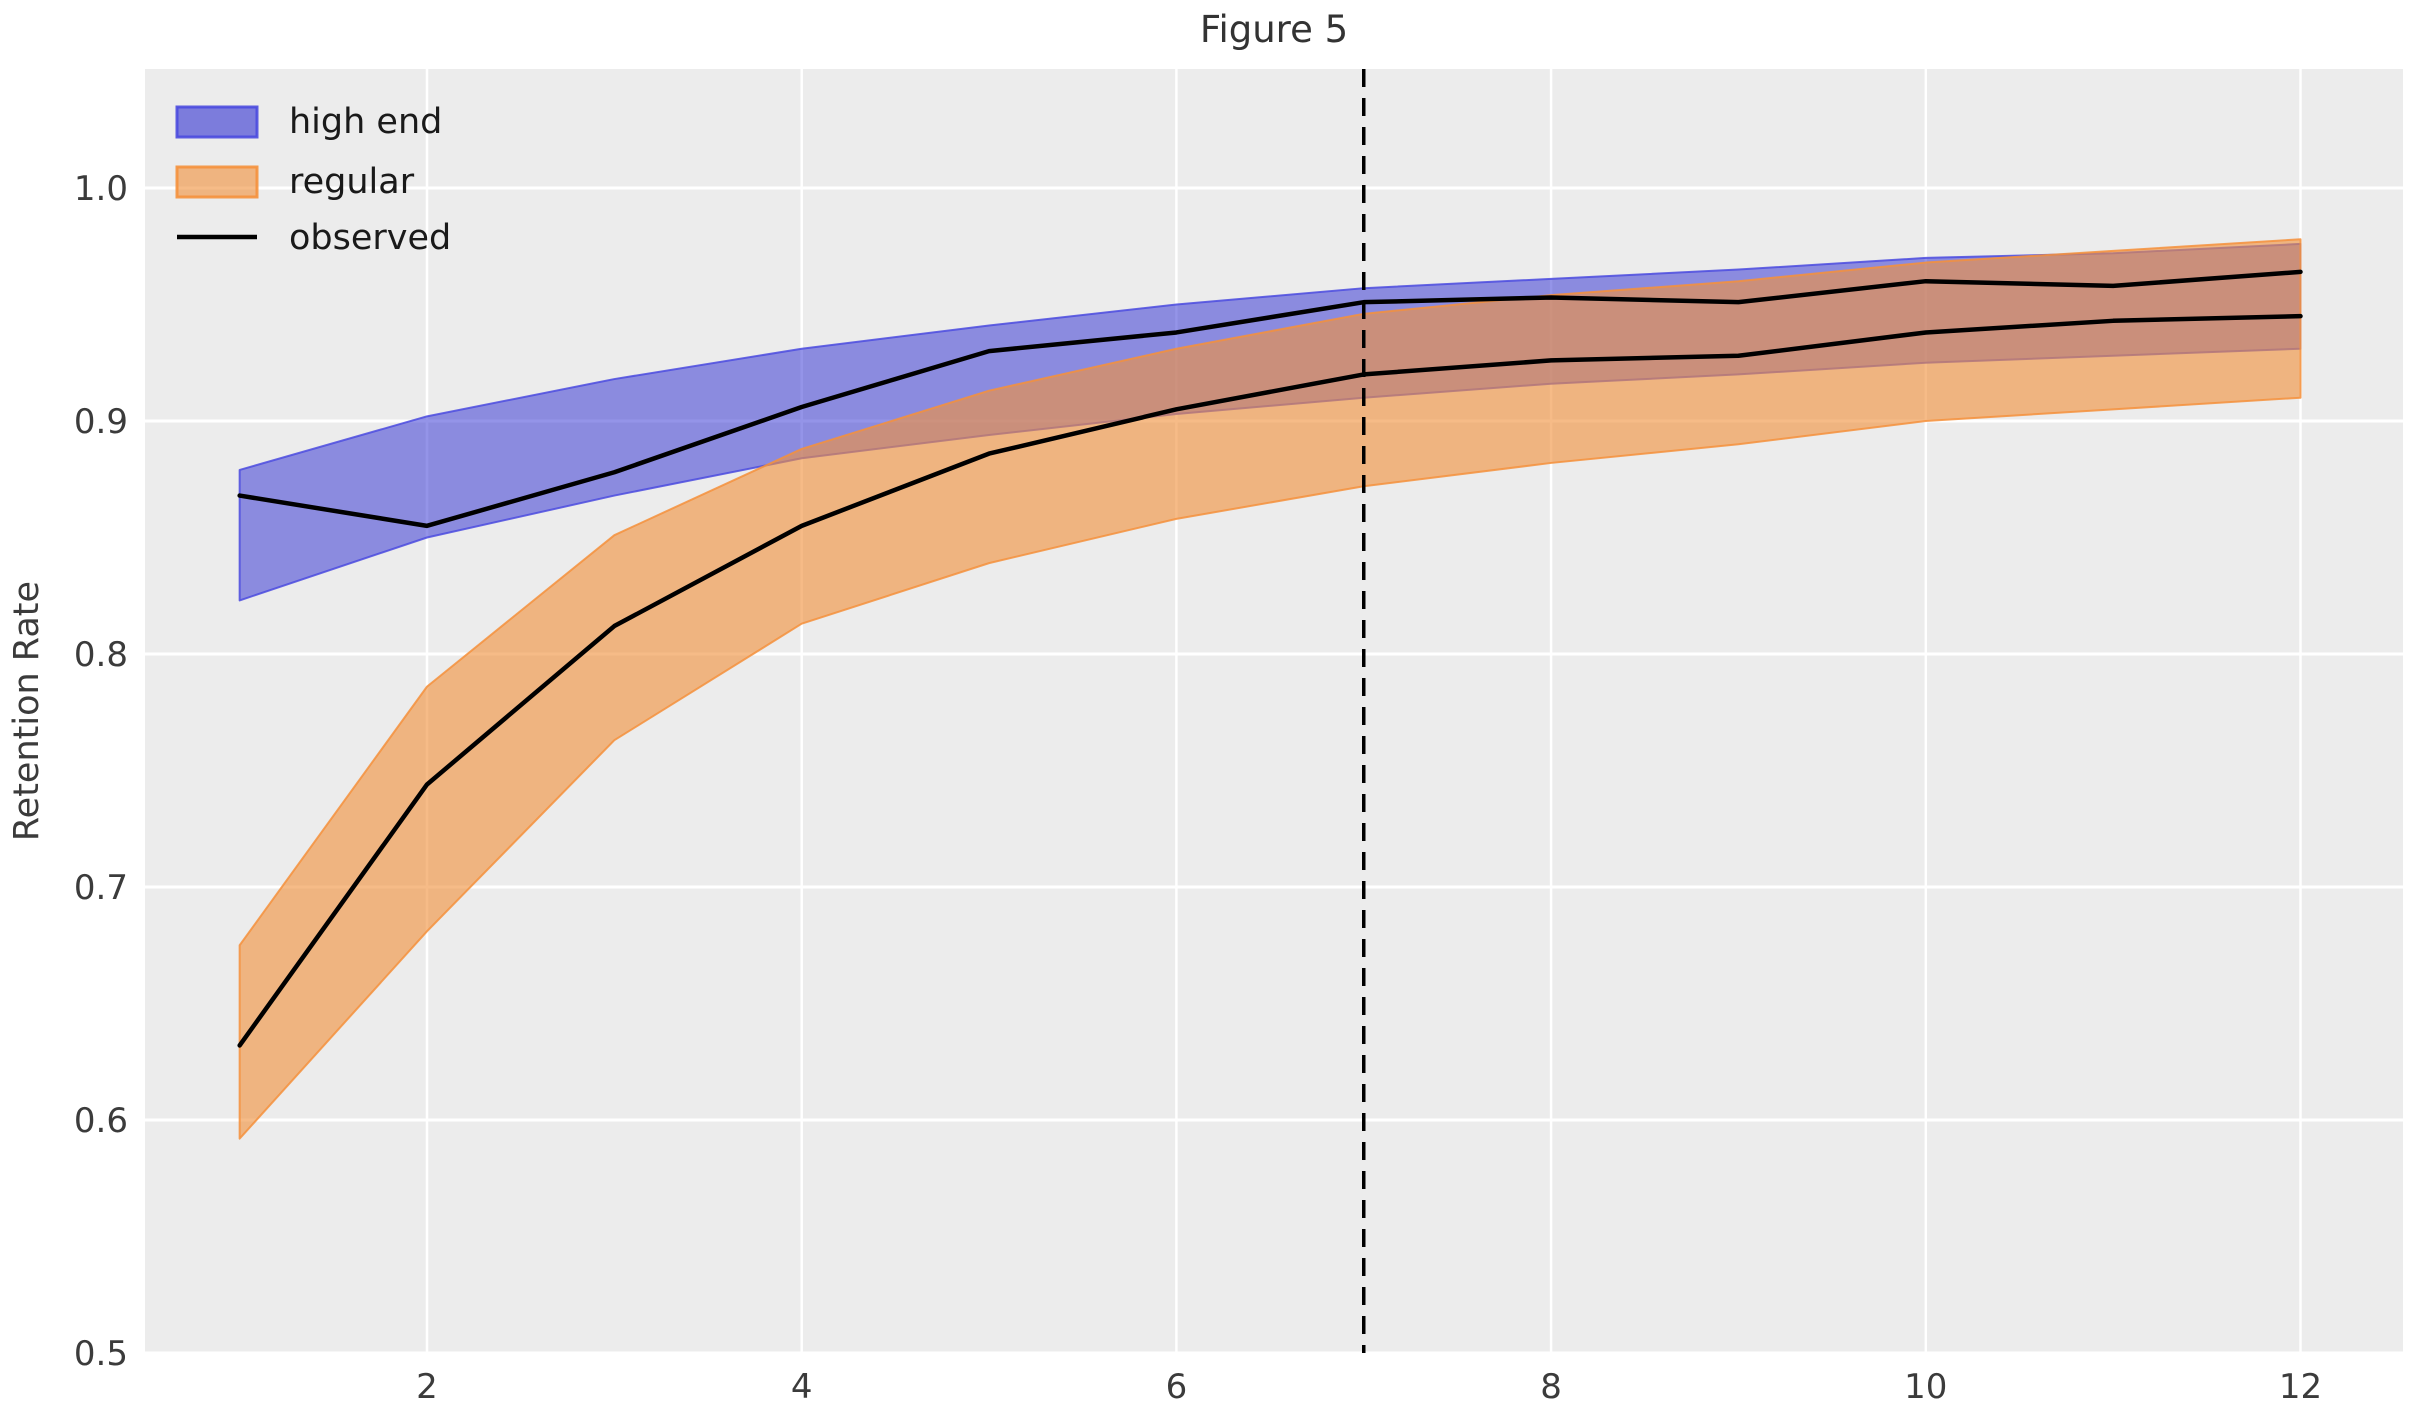 The image size is (2423, 1423). I want to click on legend-label-observed: observed, so click(370, 238).